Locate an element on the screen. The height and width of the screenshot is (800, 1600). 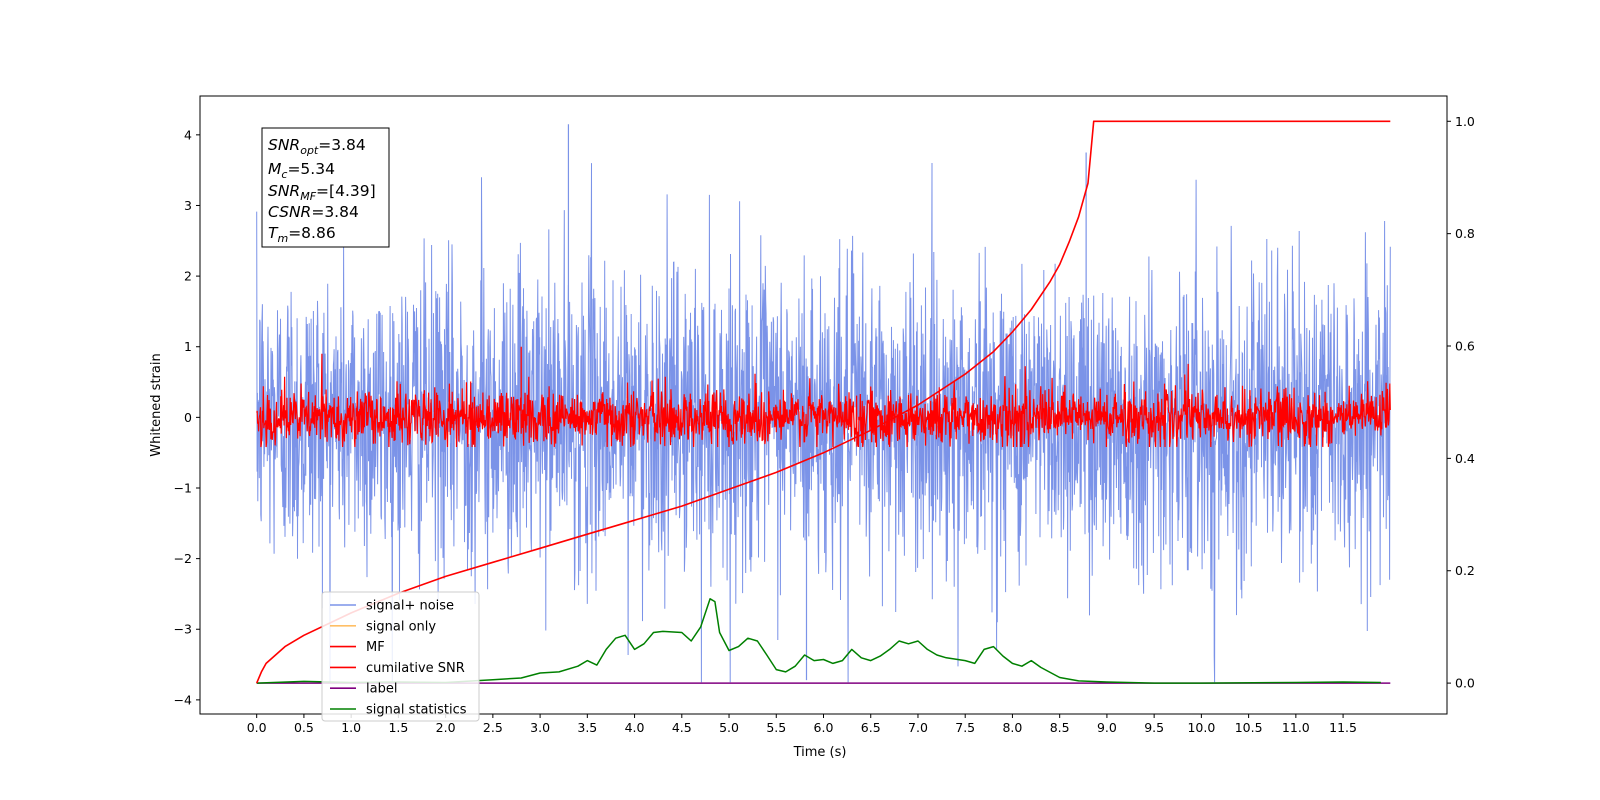
x-tick-label: 5.0 is located at coordinates (729, 727).